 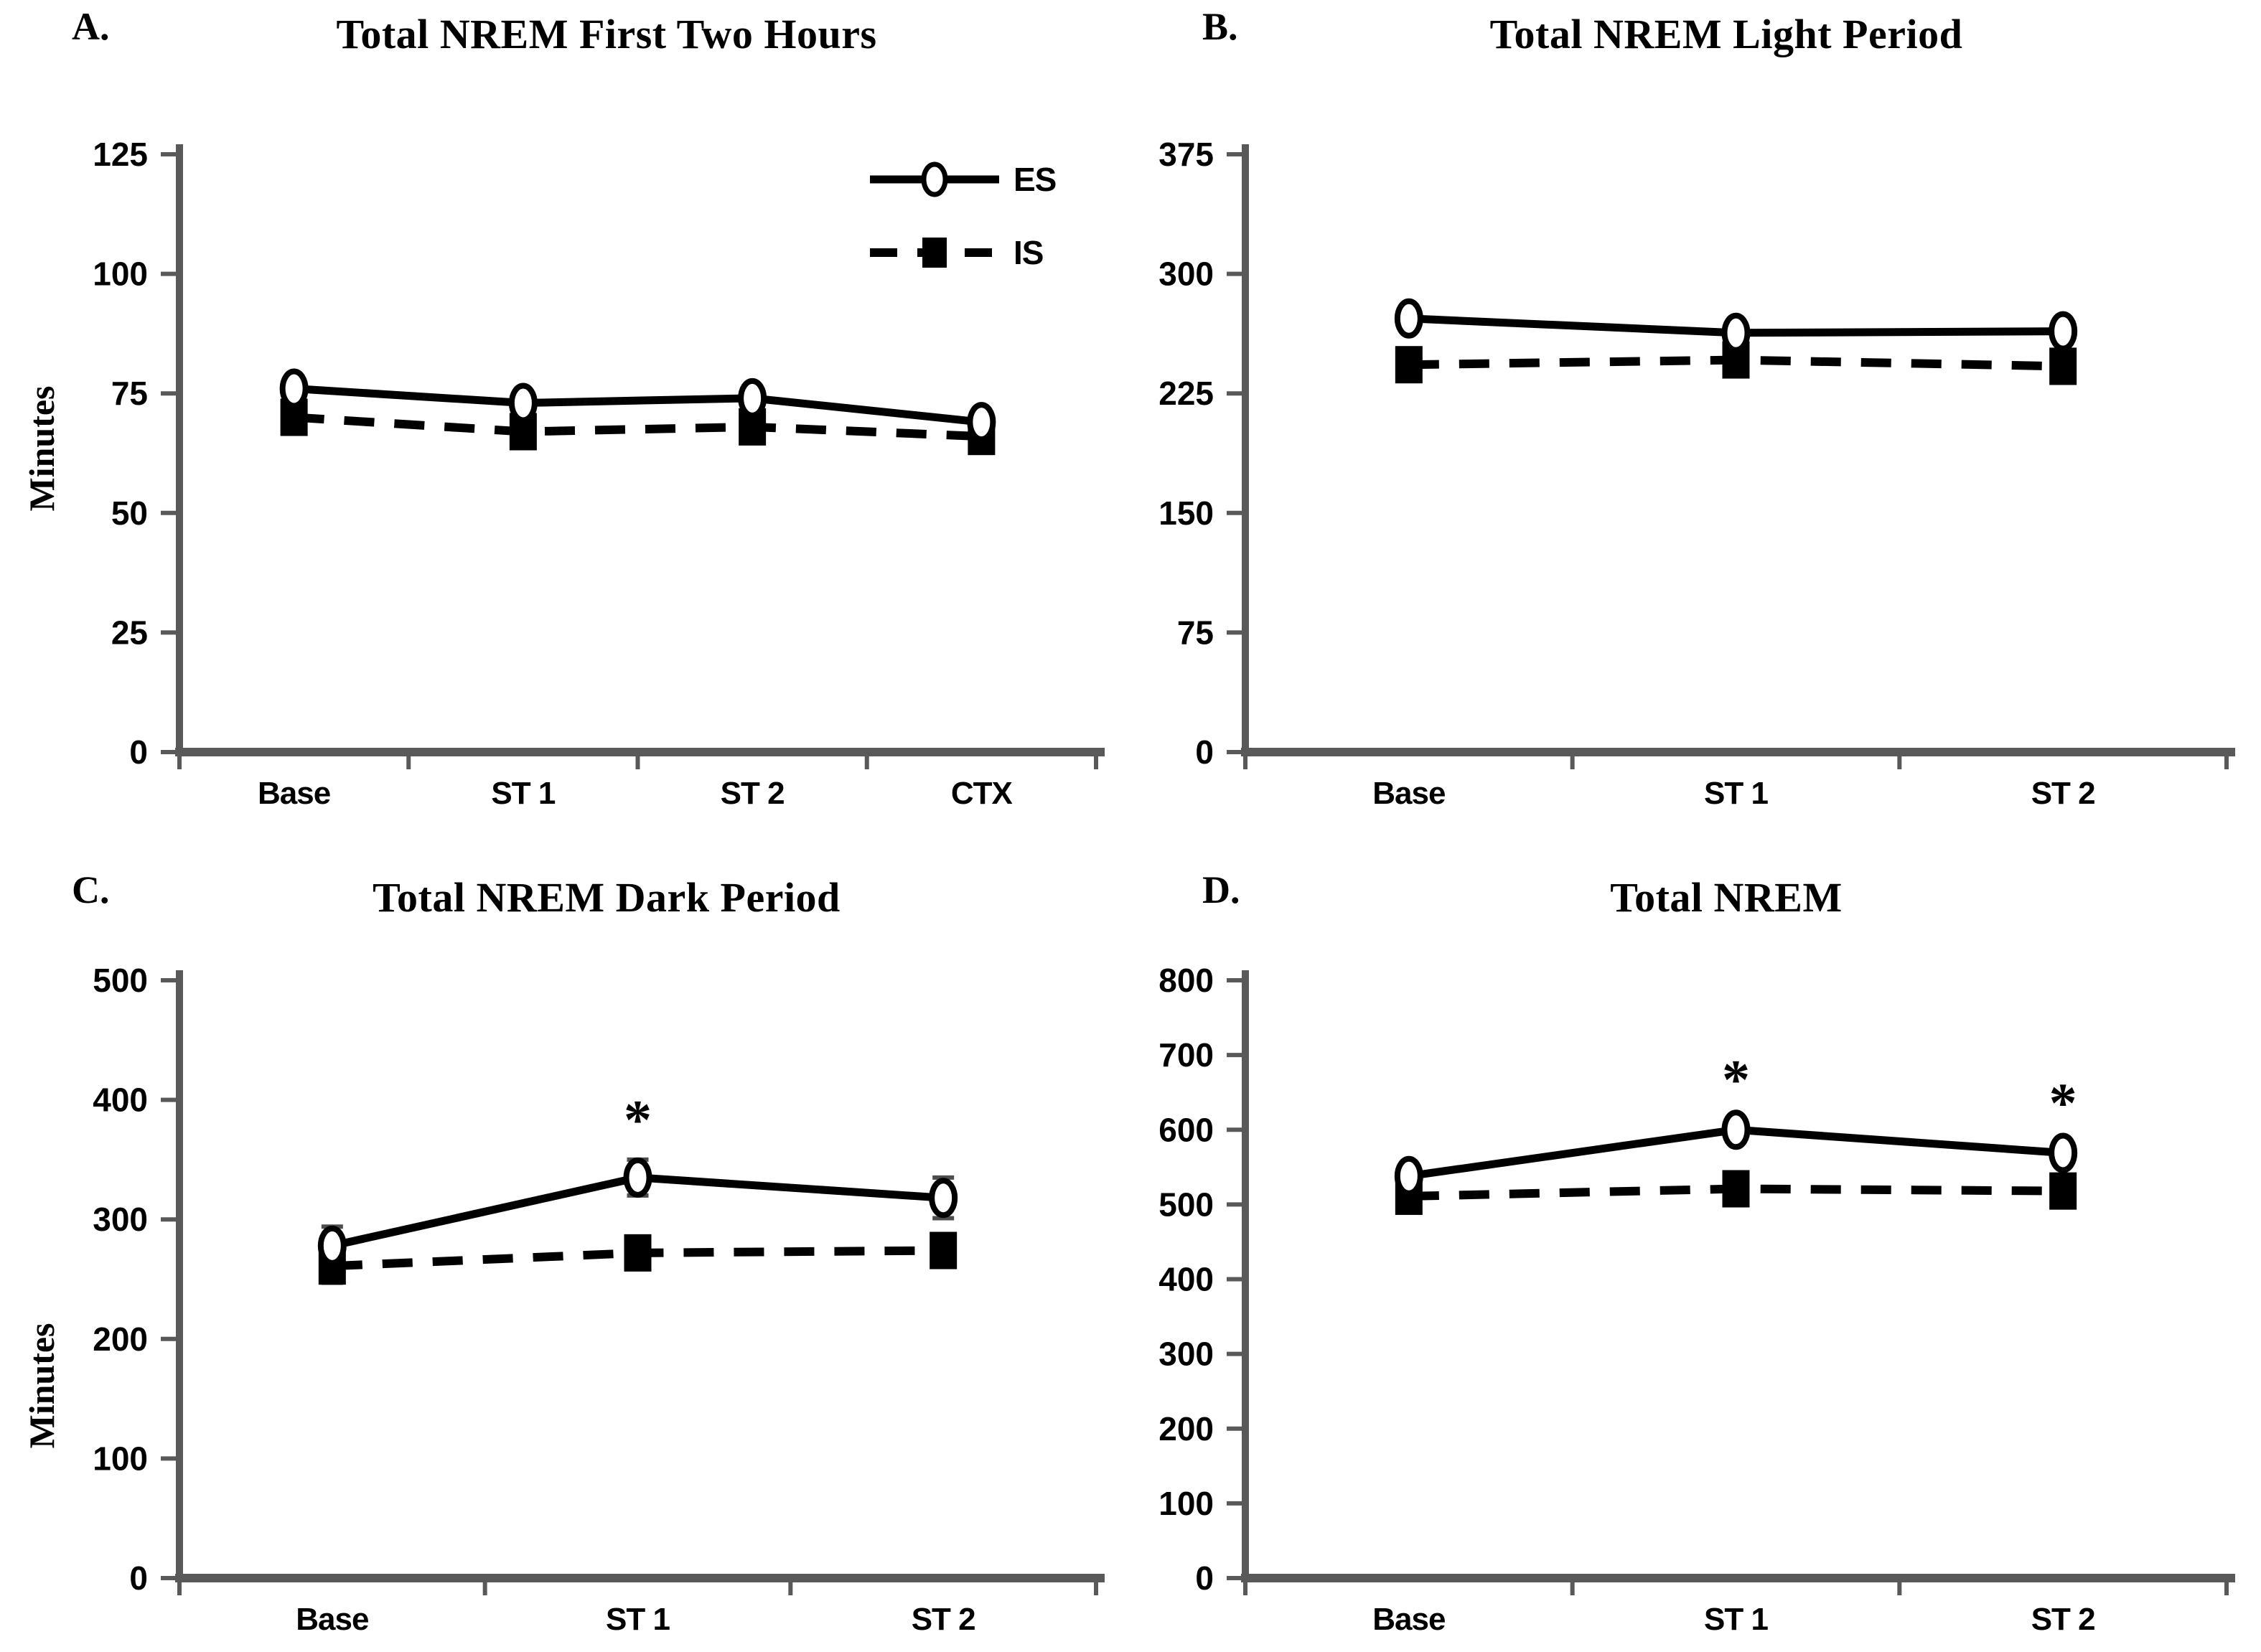 What do you see at coordinates (1035, 179) in the screenshot?
I see `legend-es-label: ES` at bounding box center [1035, 179].